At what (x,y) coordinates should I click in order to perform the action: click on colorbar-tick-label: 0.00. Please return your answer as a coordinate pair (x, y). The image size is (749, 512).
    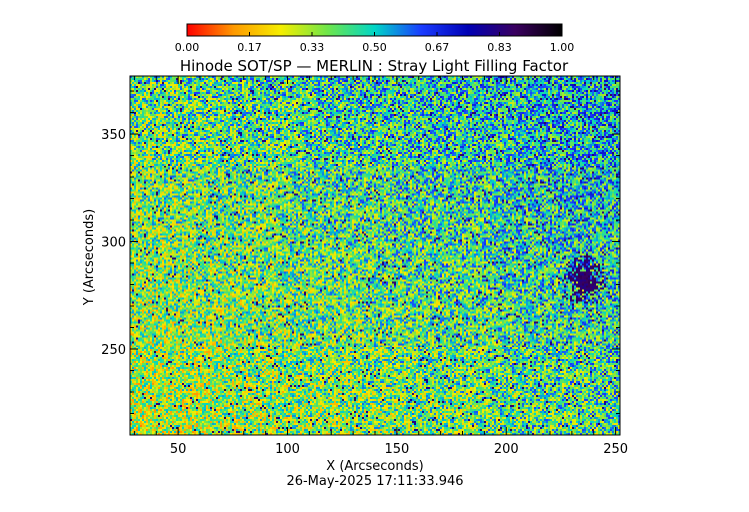
    Looking at the image, I should click on (187, 47).